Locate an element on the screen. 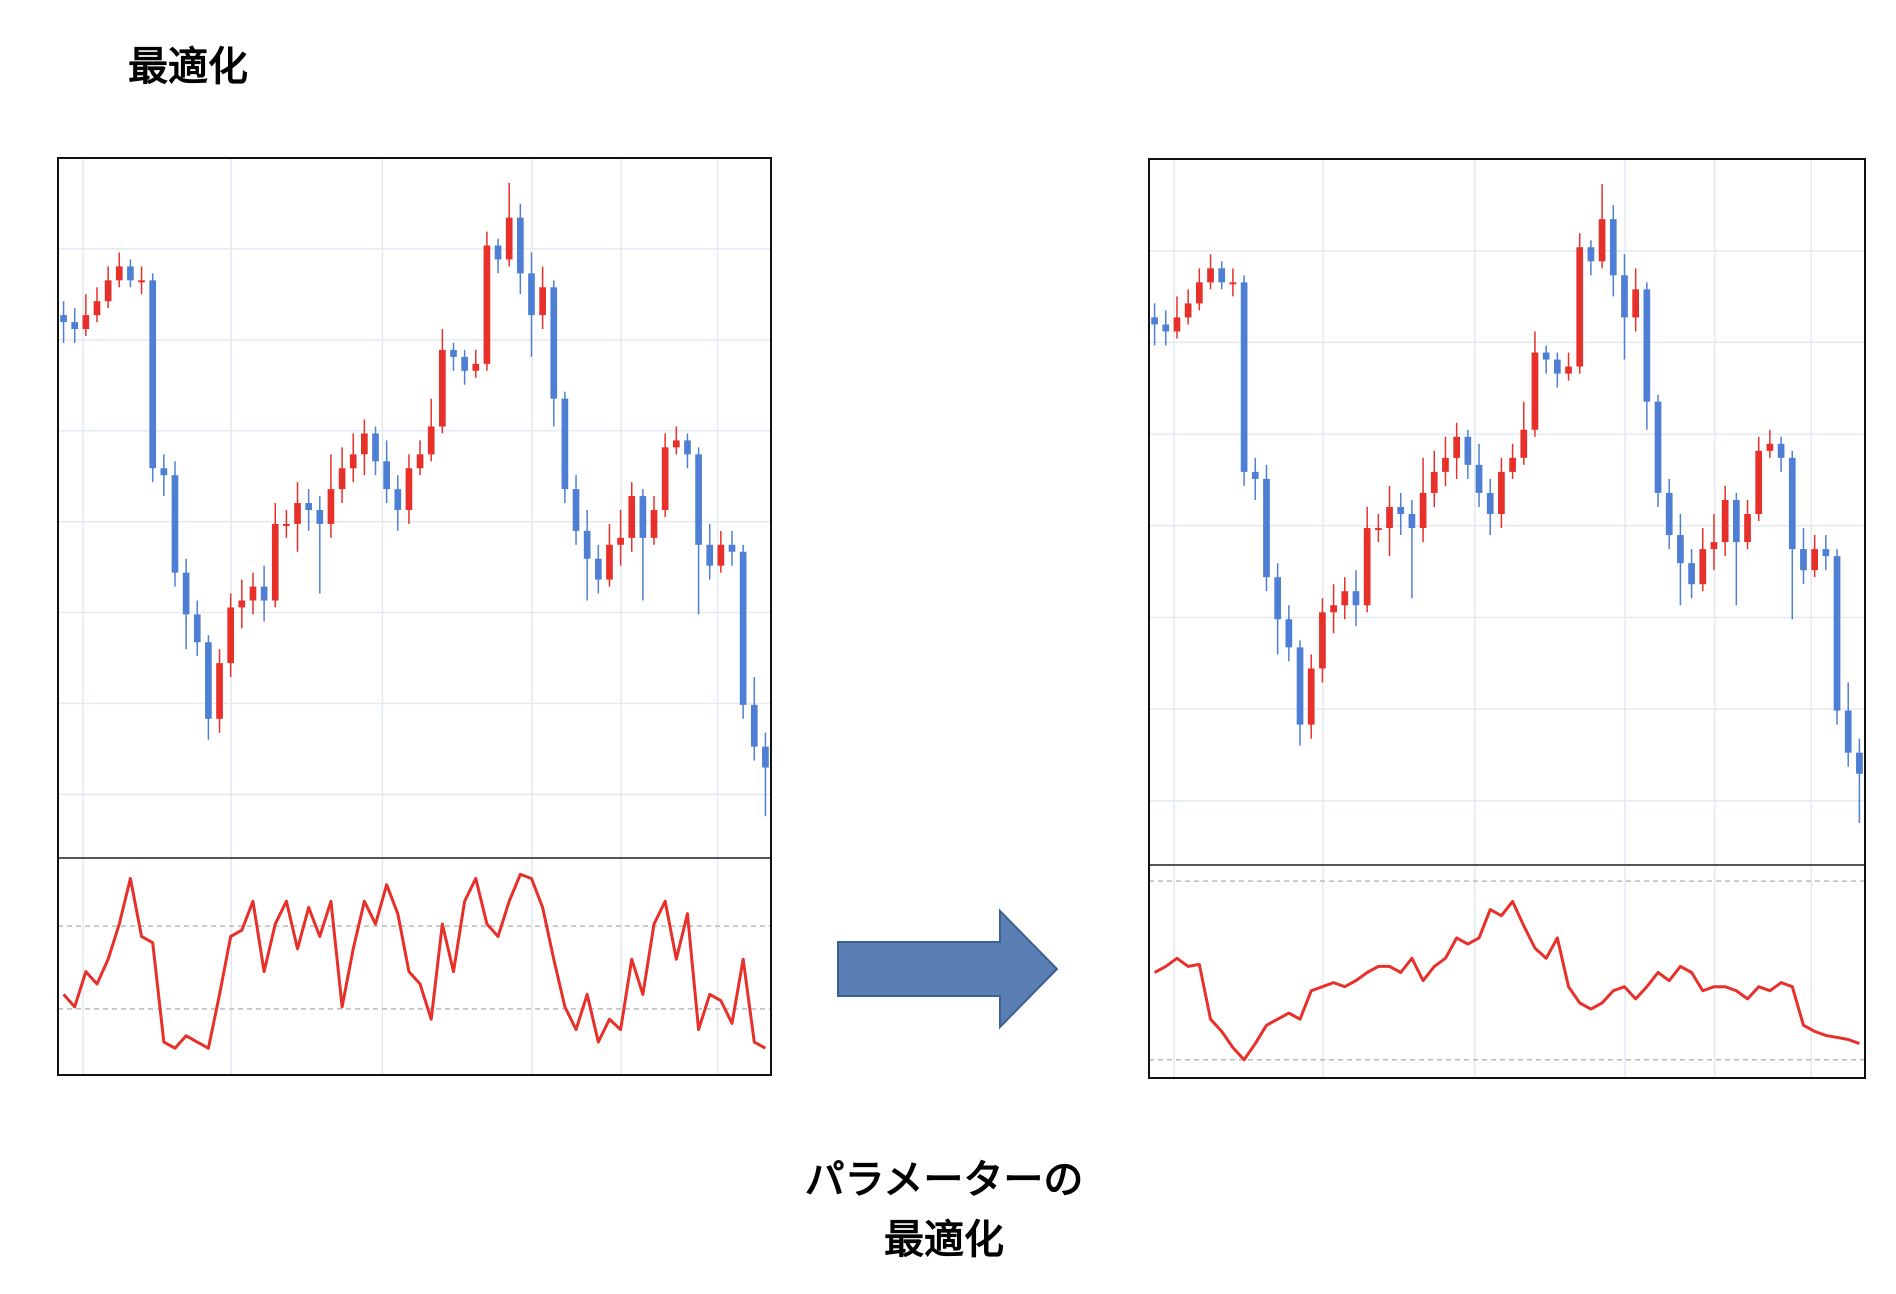 The image size is (1896, 1294). heading: 最適化 is located at coordinates (188, 67).